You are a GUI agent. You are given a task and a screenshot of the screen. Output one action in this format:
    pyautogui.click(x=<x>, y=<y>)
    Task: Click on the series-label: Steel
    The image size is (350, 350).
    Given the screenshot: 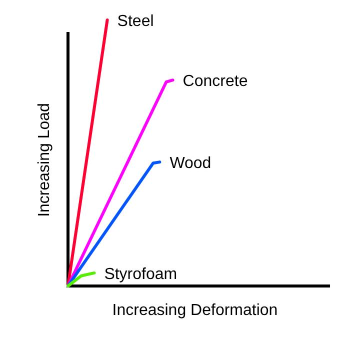 What is the action you would take?
    pyautogui.click(x=135, y=21)
    